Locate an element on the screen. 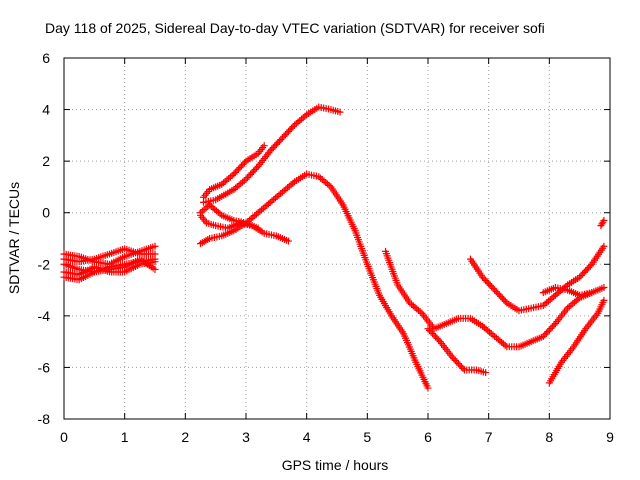 This screenshot has width=640, height=480. x-tick-label: 7 is located at coordinates (489, 437).